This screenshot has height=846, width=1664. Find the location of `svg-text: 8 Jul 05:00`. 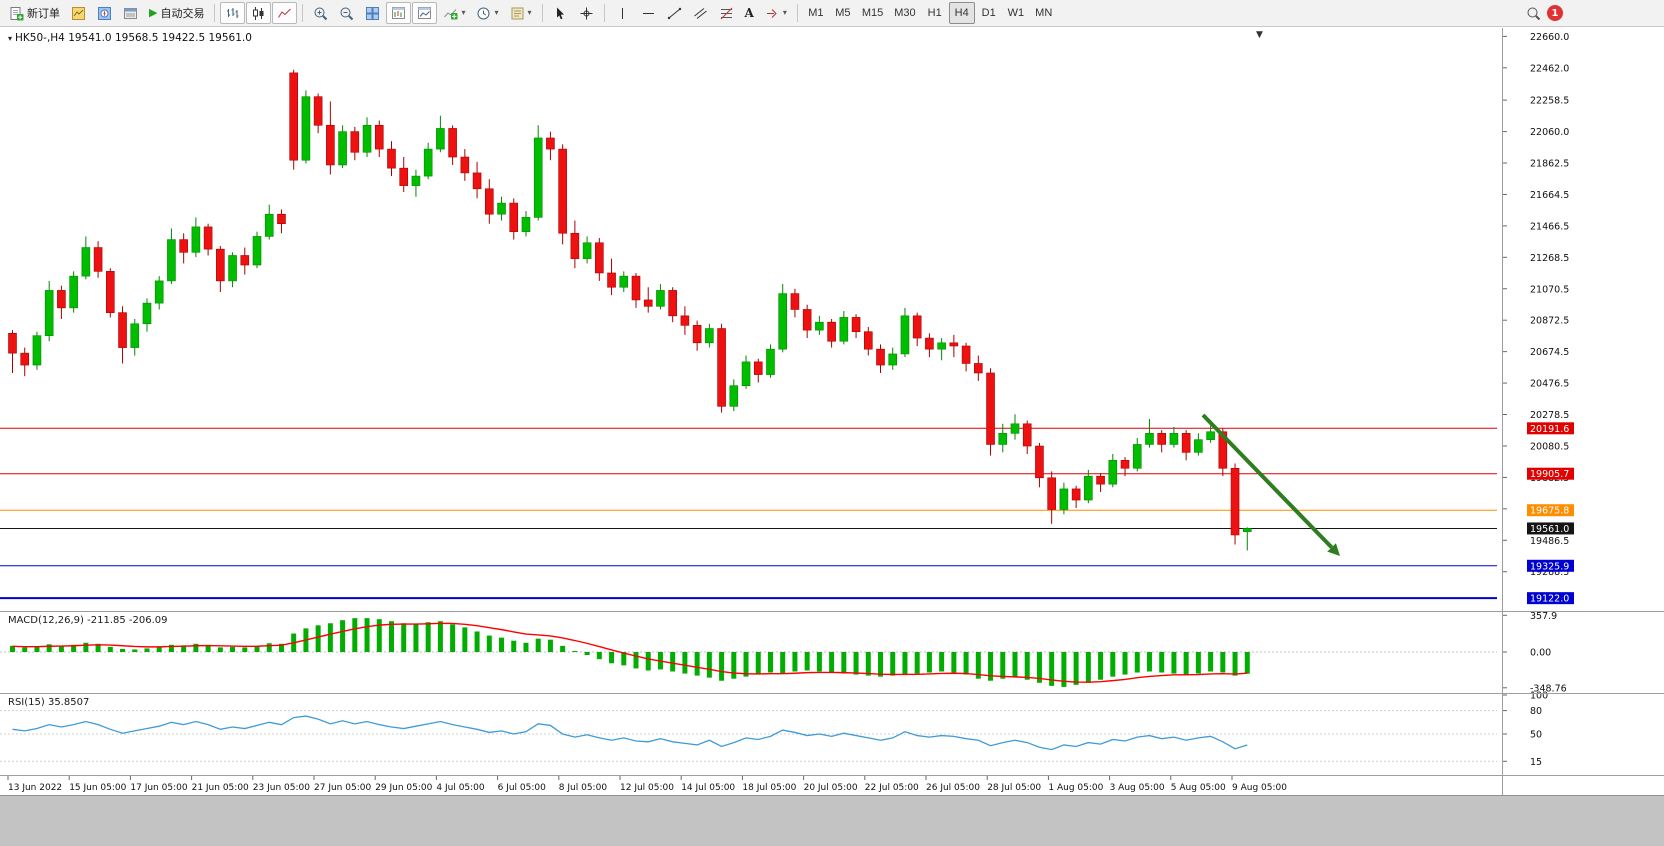

svg-text: 8 Jul 05:00 is located at coordinates (583, 788).